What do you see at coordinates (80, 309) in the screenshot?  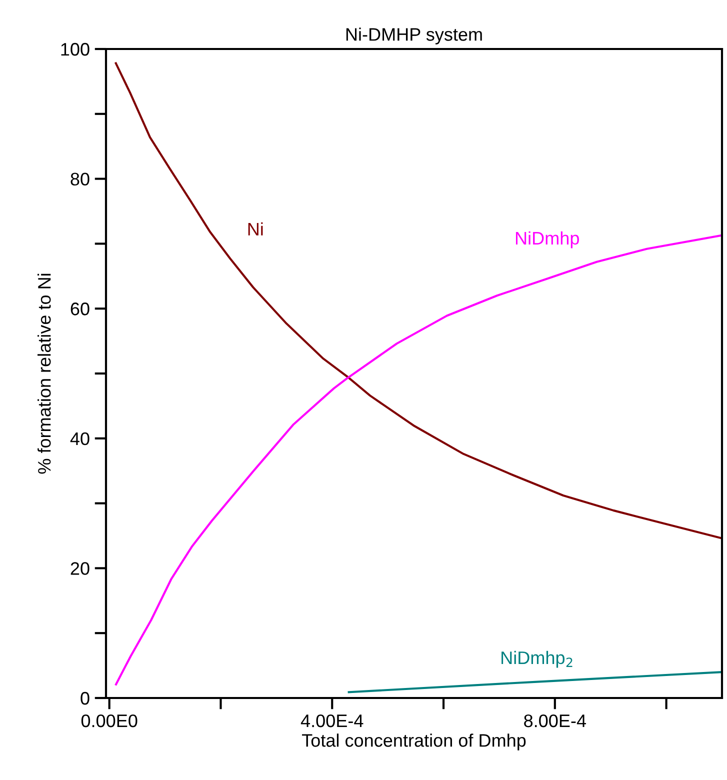 I see `y-tick-label: 60` at bounding box center [80, 309].